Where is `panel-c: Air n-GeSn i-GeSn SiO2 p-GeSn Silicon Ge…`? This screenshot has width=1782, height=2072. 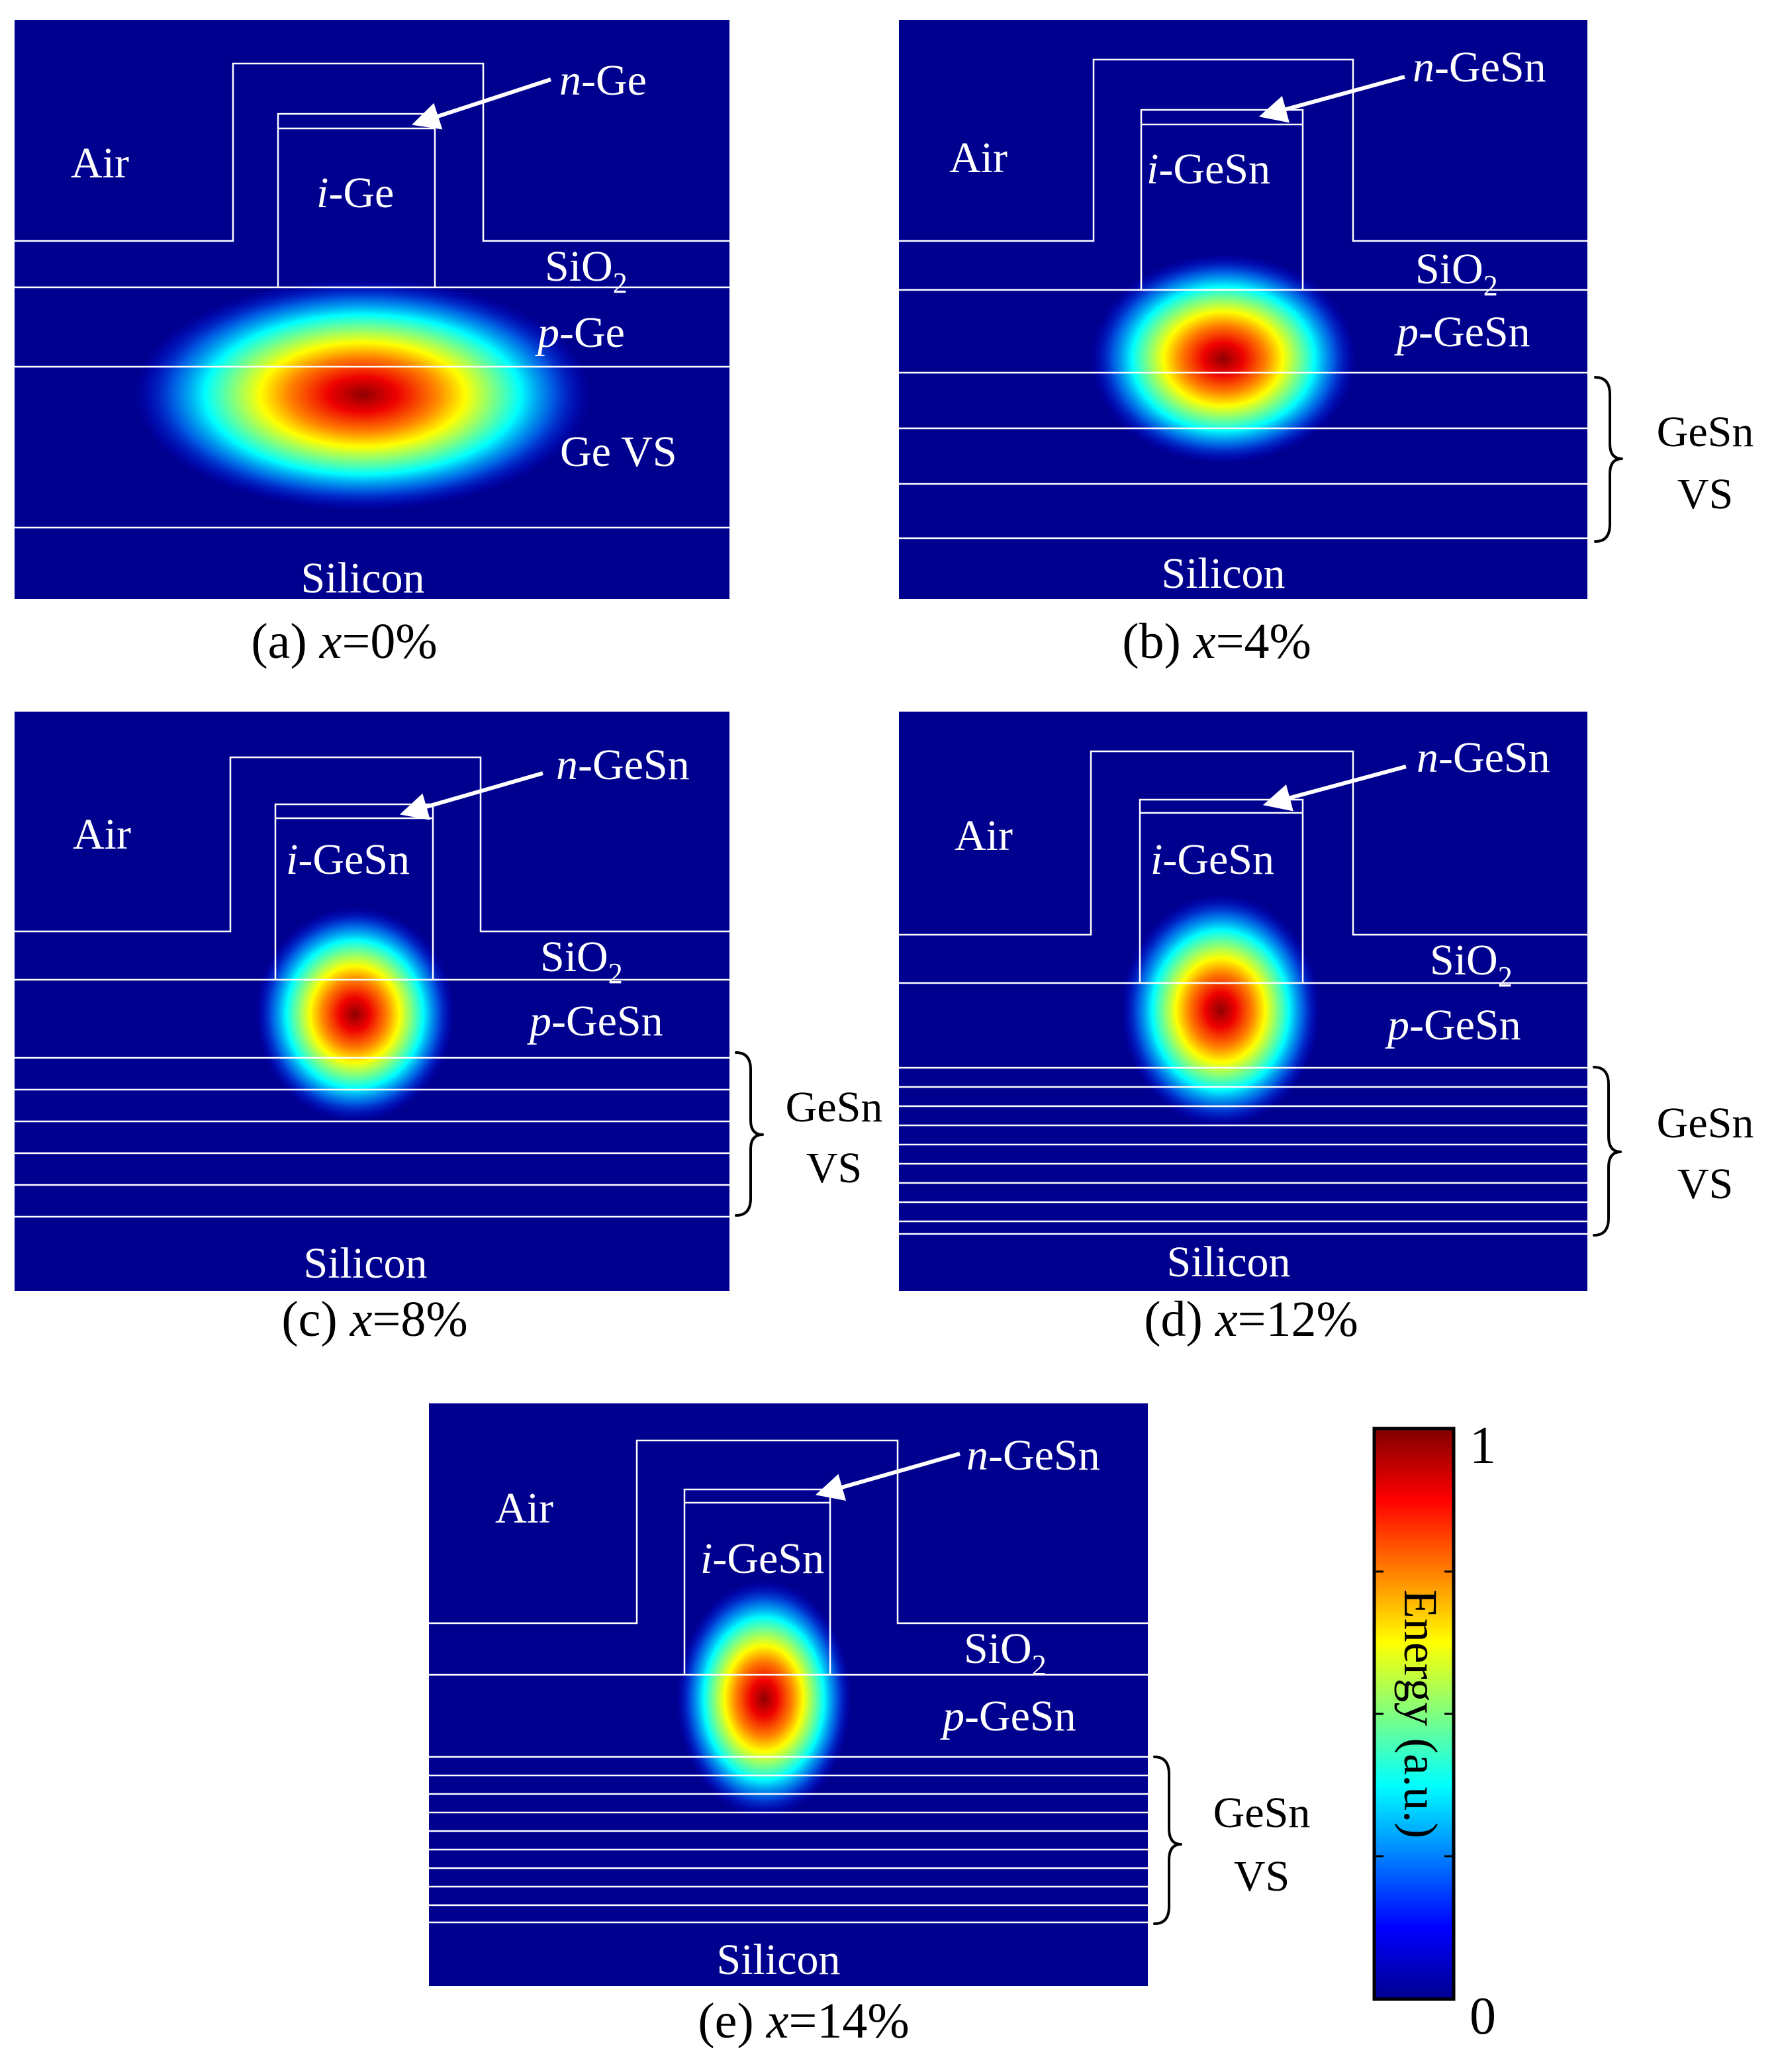
panel-c: Air n-GeSn i-GeSn SiO2 p-GeSn Silicon Ge… is located at coordinates (448, 1029).